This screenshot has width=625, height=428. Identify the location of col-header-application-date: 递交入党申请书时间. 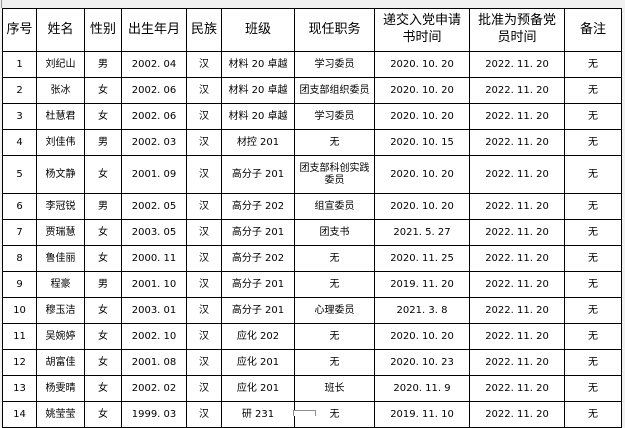
(422, 30).